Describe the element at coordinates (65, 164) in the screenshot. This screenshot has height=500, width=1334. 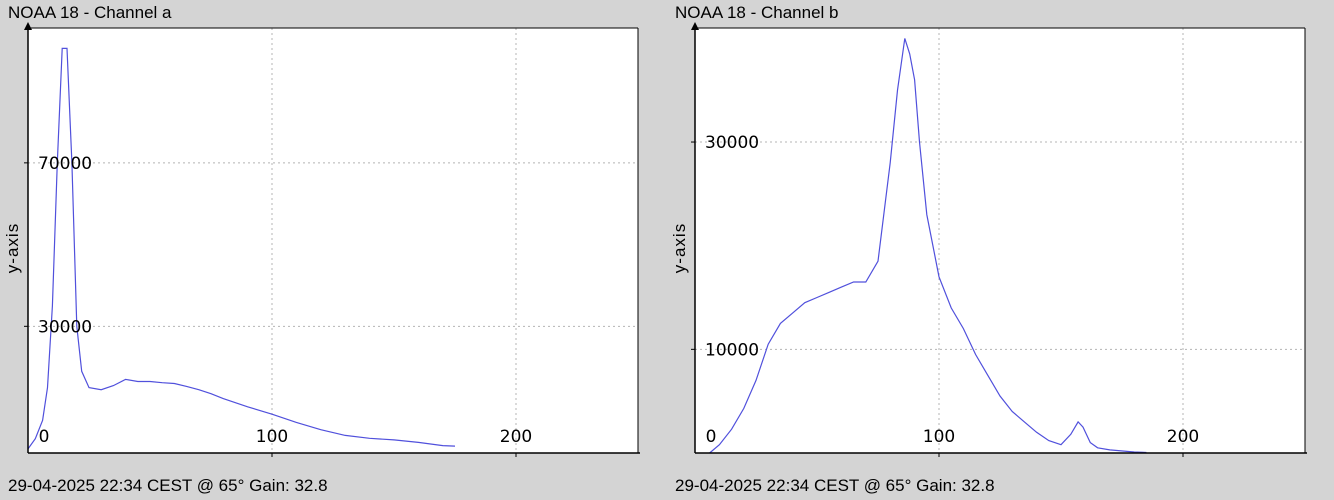
I see `y-tick-label: 70000` at that location.